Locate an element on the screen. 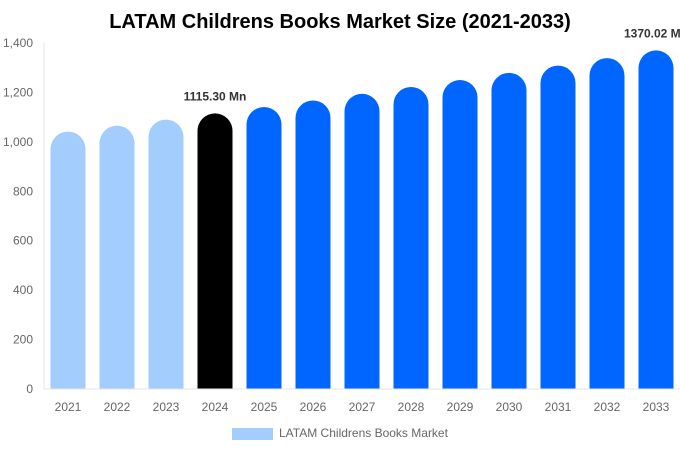 The image size is (680, 450). x-tick-label: 2033 is located at coordinates (656, 407).